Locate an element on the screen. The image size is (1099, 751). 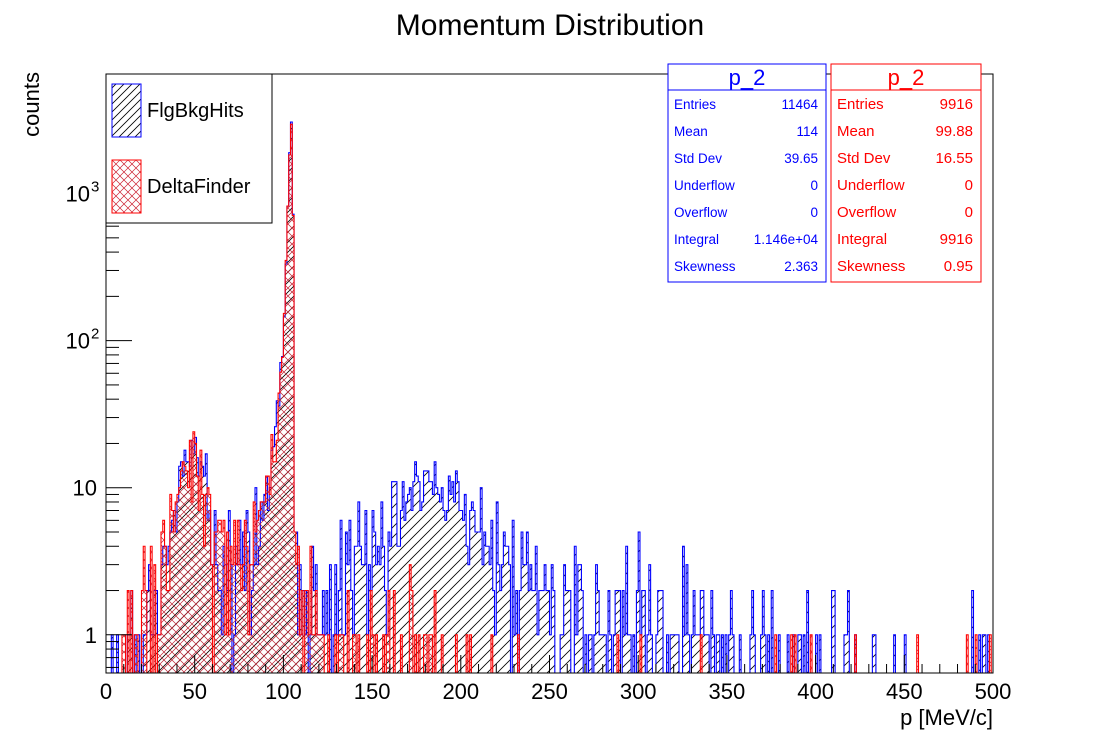
stats-row-value: 39.65 is located at coordinates (801, 158).